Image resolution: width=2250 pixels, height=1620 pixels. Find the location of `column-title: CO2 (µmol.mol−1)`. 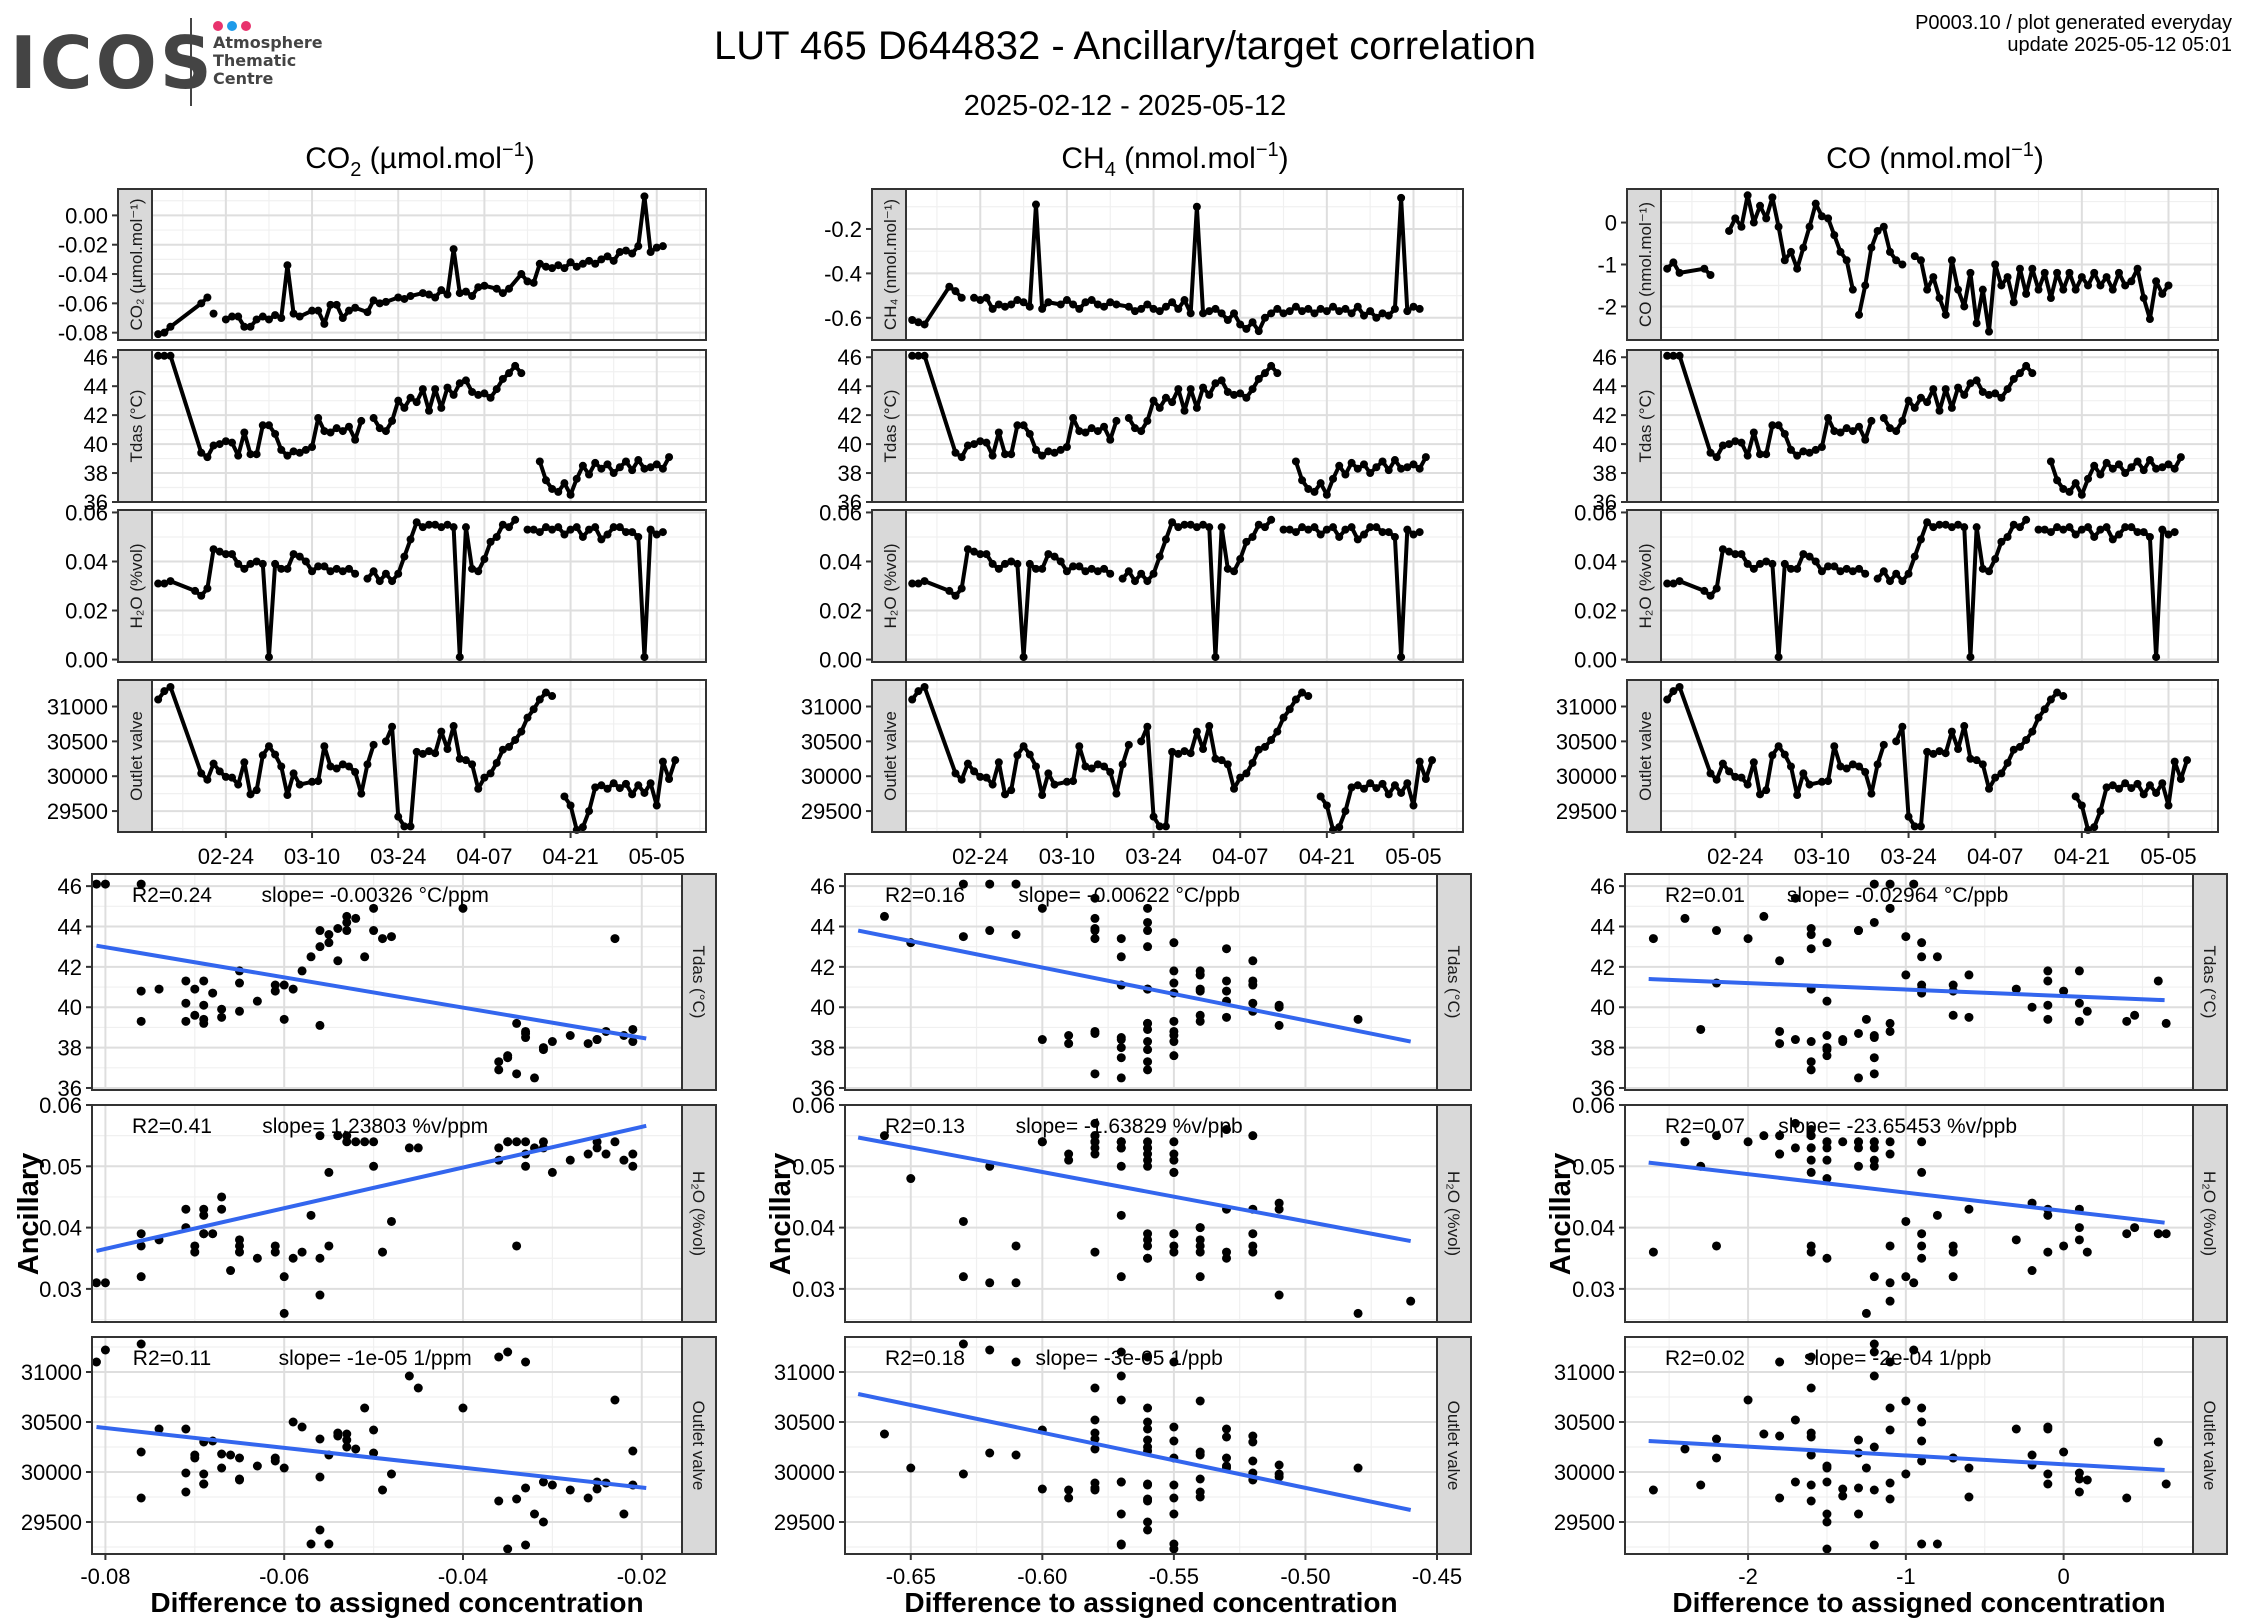

column-title: CO2 (µmol.mol−1) is located at coordinates (420, 160).